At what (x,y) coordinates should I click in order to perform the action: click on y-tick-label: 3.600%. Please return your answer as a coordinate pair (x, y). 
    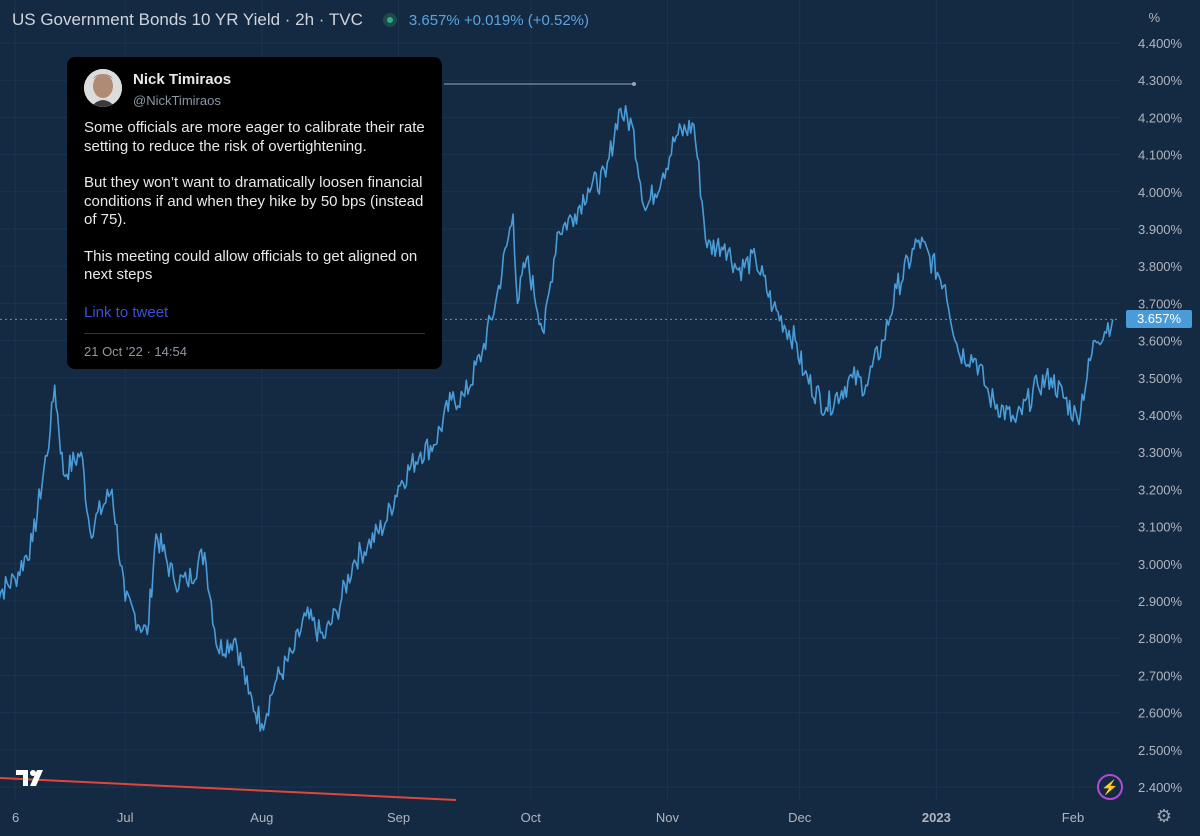
    Looking at the image, I should click on (1160, 341).